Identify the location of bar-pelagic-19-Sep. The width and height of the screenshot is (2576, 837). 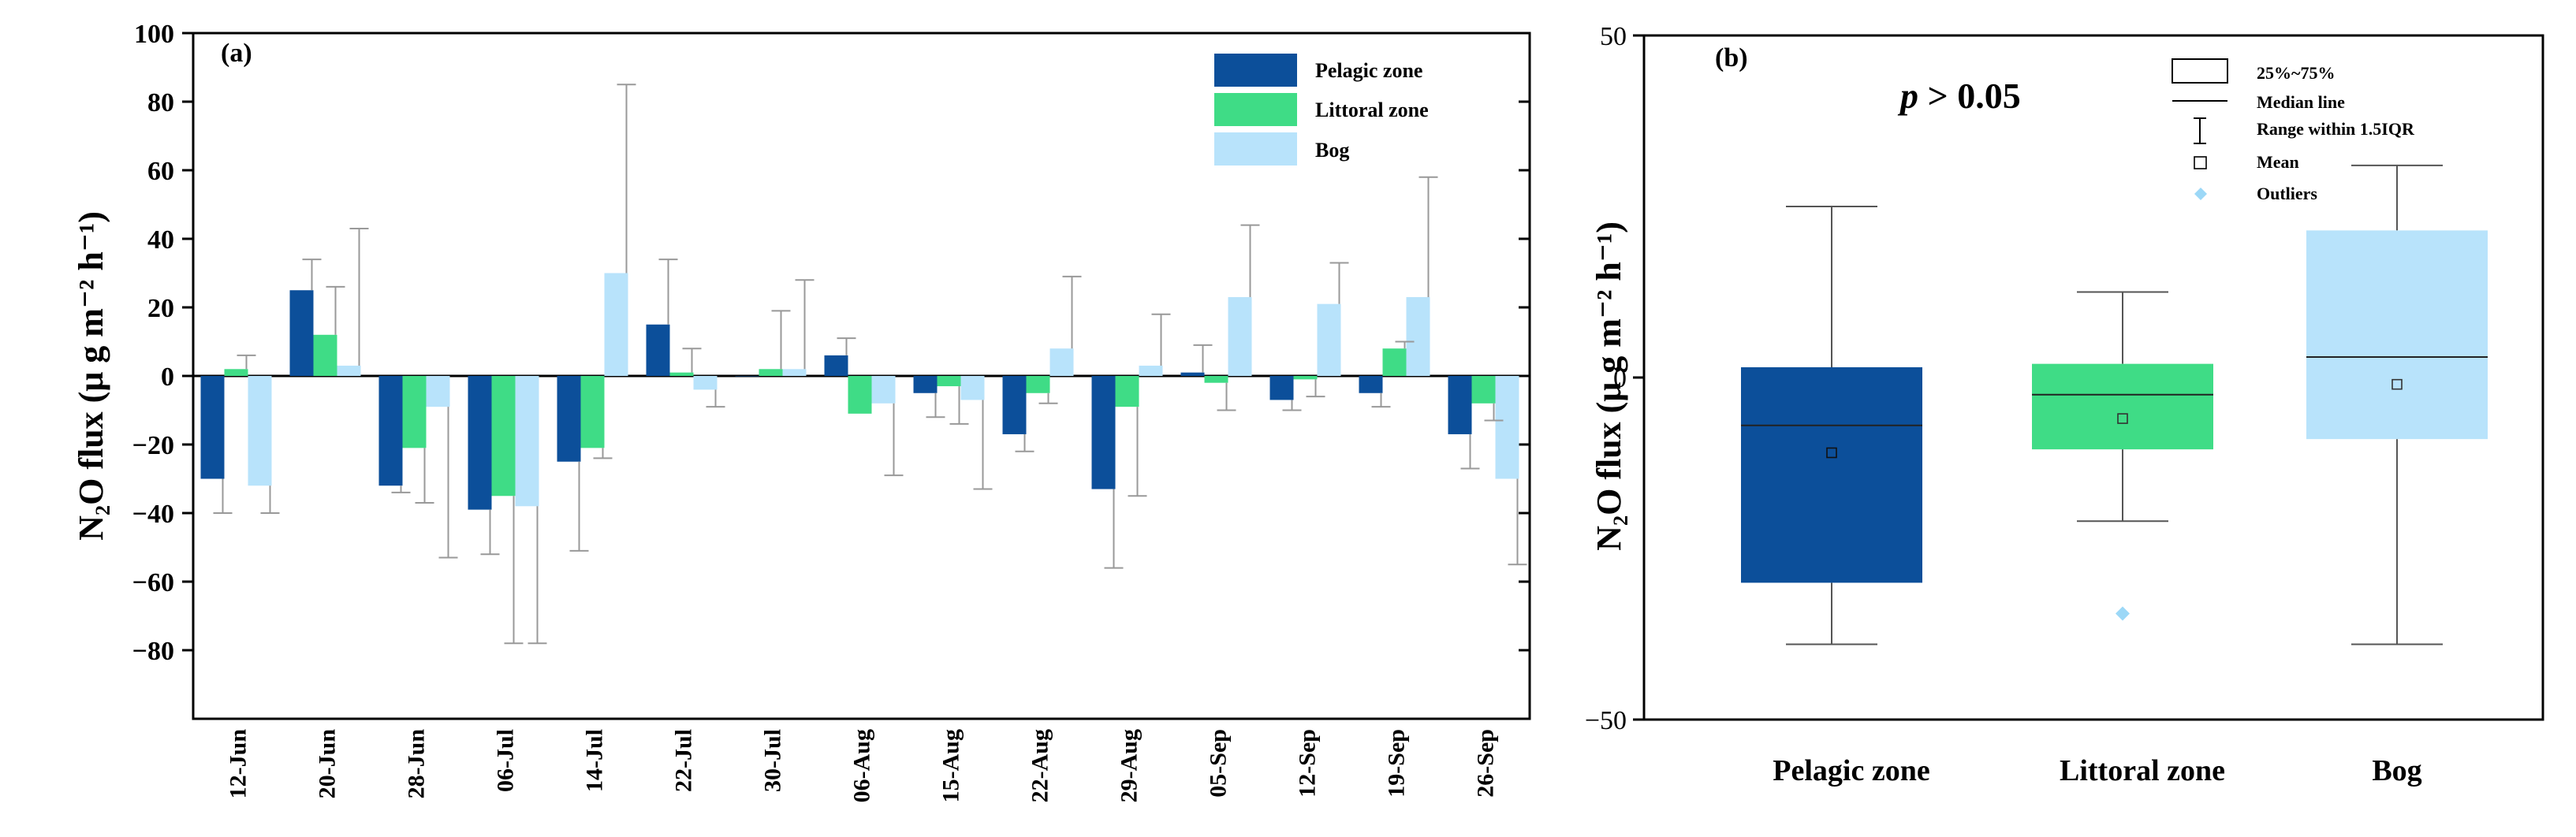
(1371, 384).